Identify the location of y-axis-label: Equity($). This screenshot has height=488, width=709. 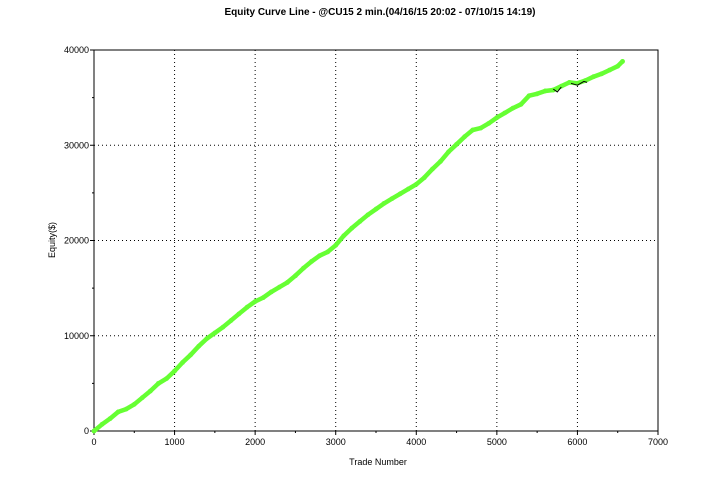
(52, 240).